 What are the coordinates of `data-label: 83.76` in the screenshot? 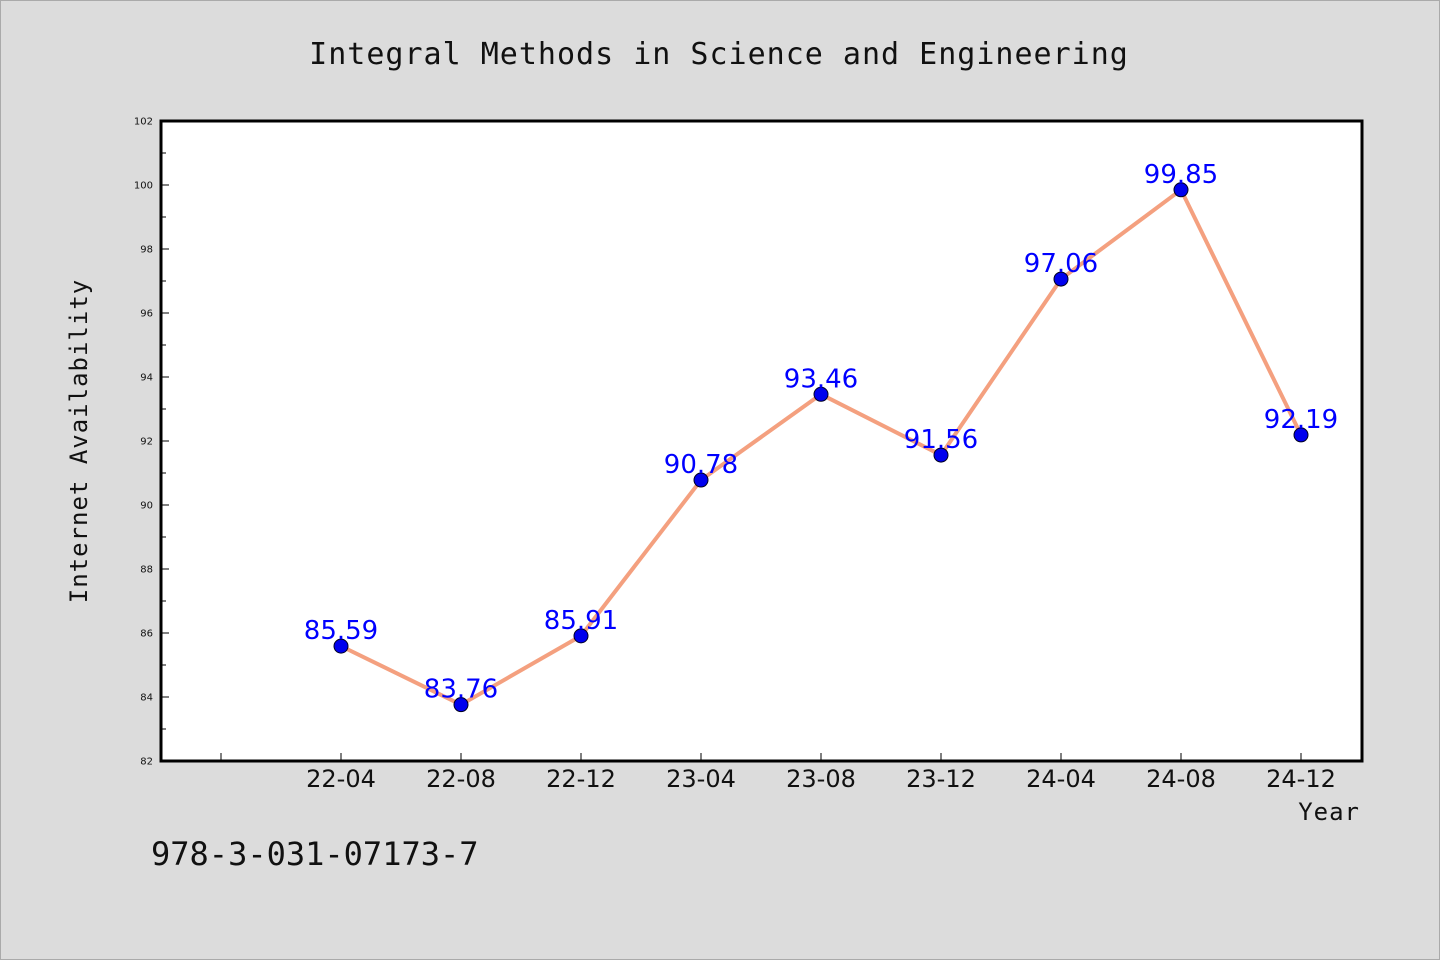 It's located at (461, 690).